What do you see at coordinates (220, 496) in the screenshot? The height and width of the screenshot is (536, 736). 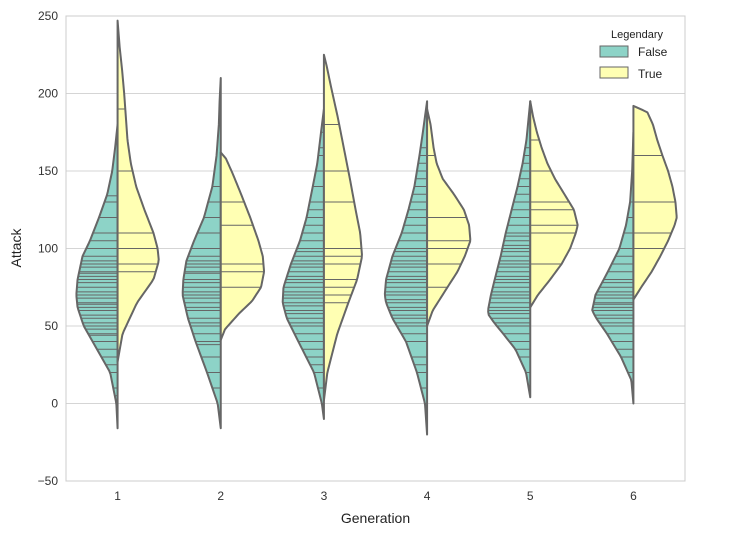 I see `x-tick-label: 2` at bounding box center [220, 496].